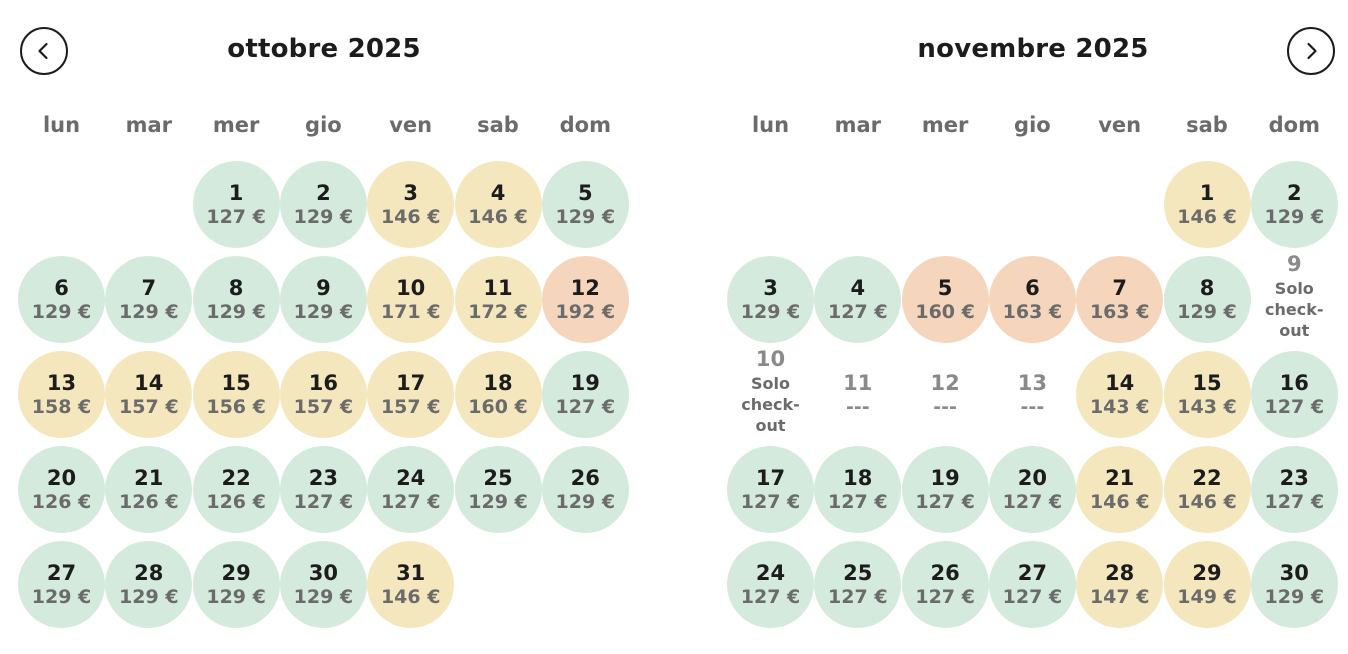 Image resolution: width=1348 pixels, height=654 pixels. I want to click on day-cell-9: 9 Solo check-out, so click(1294, 296).